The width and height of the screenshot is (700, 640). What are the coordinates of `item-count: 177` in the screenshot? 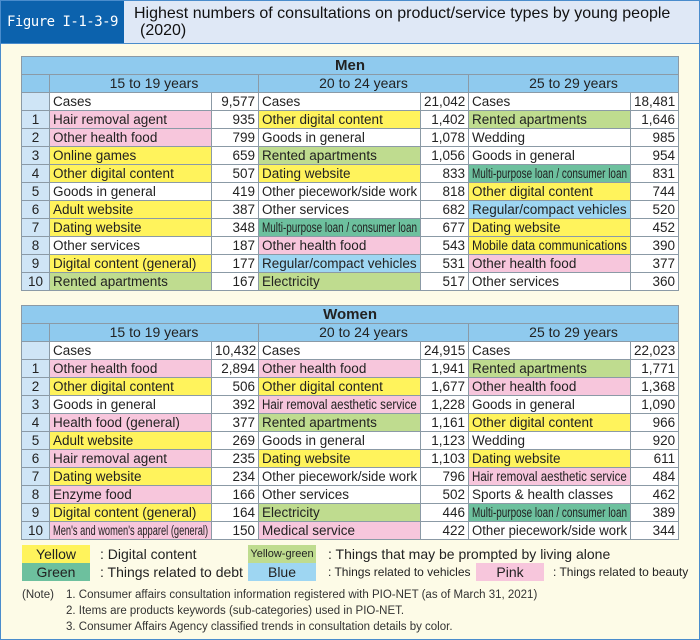 It's located at (235, 263).